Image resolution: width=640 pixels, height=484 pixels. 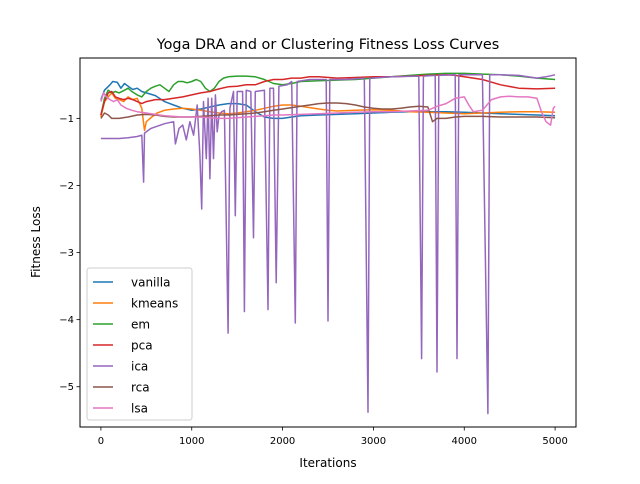 I want to click on x-axis: 0 1000 2000 3000 4000 5000, so click(x=333, y=437).